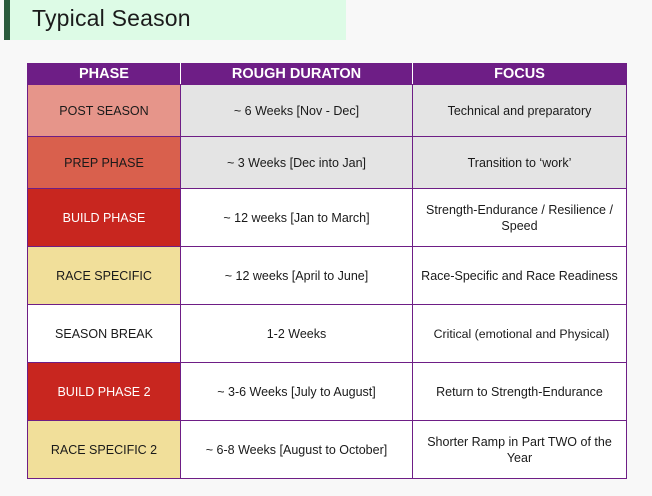  I want to click on duration-cell: ~ 3 Weeks [Dec into Jan], so click(296, 162).